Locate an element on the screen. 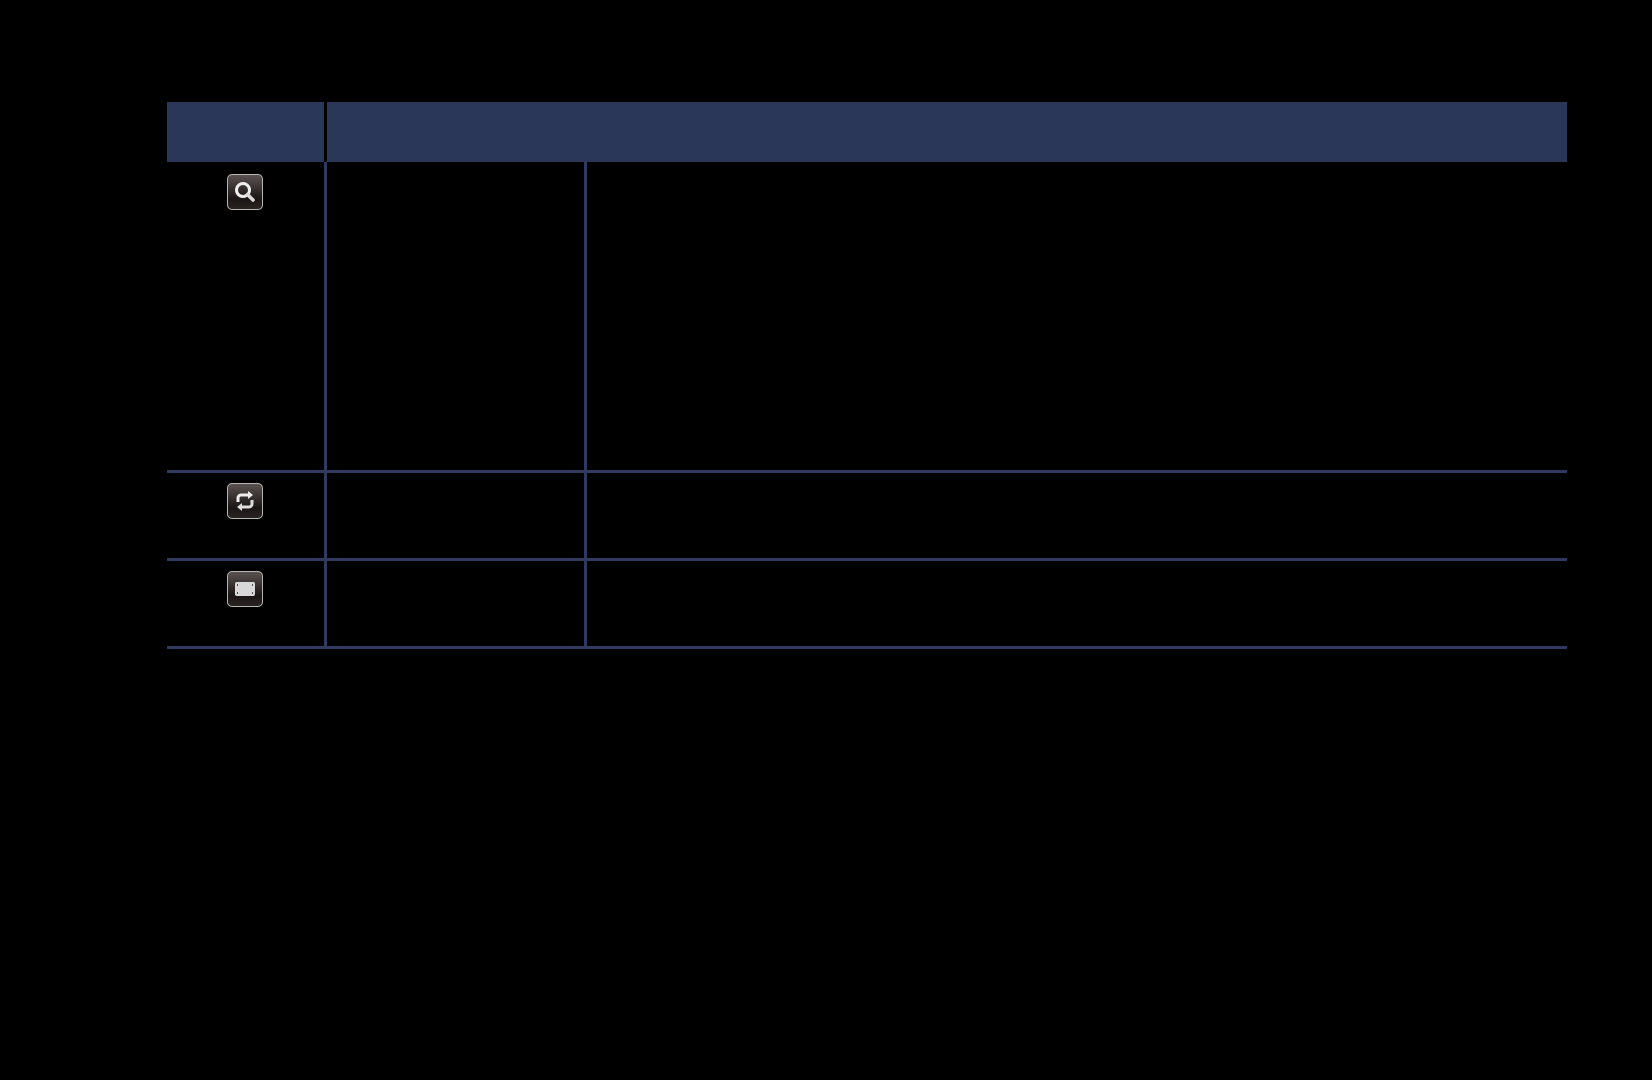 This screenshot has width=1652, height=1080. repeat-icon is located at coordinates (245, 501).